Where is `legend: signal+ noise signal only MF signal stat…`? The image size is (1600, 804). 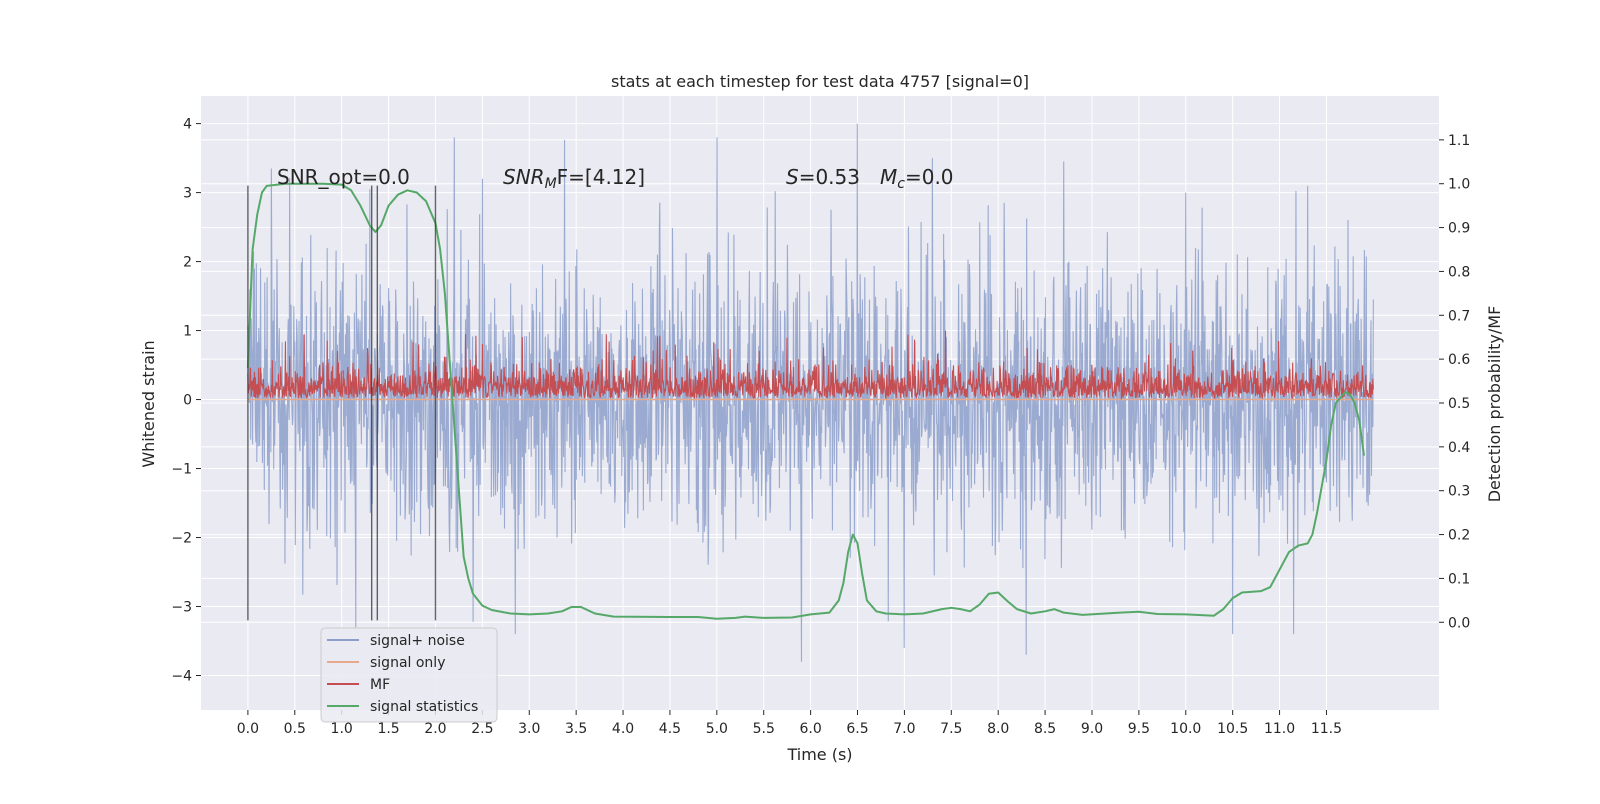 legend: signal+ noise signal only MF signal stat… is located at coordinates (409, 675).